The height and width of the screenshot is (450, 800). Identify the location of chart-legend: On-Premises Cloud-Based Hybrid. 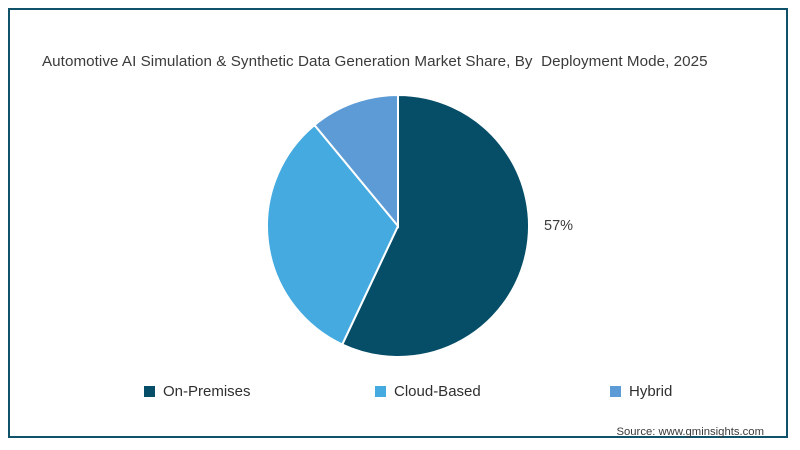
(400, 391).